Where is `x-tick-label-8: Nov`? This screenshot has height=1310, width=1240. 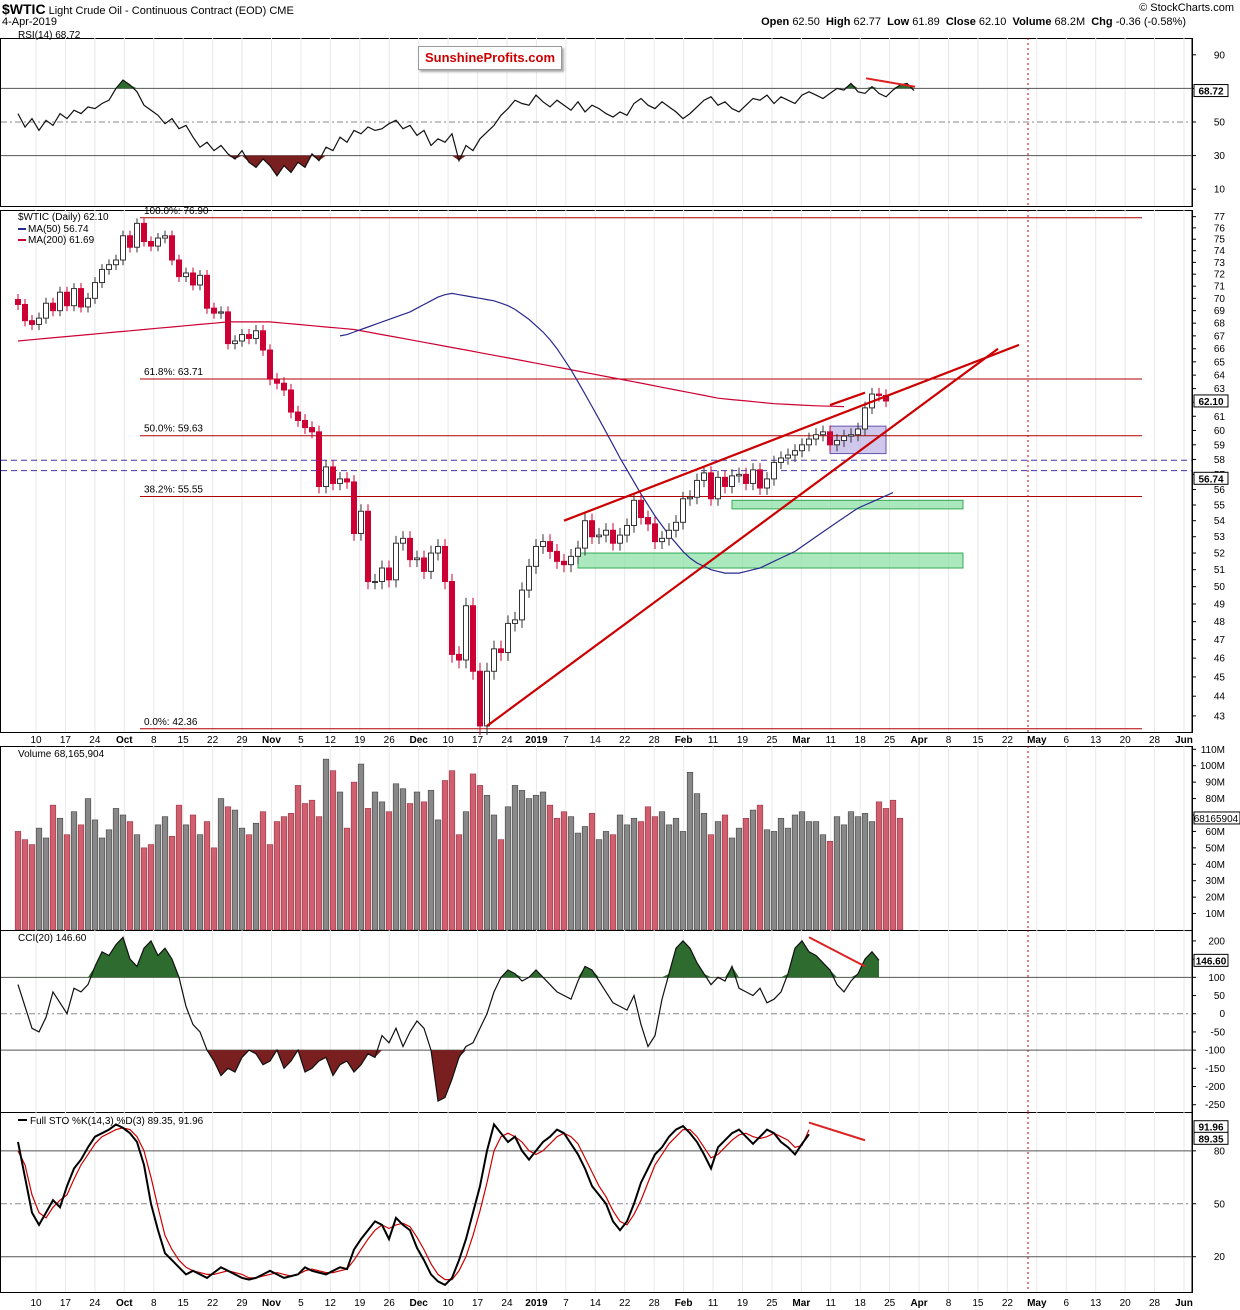 x-tick-label-8: Nov is located at coordinates (271, 740).